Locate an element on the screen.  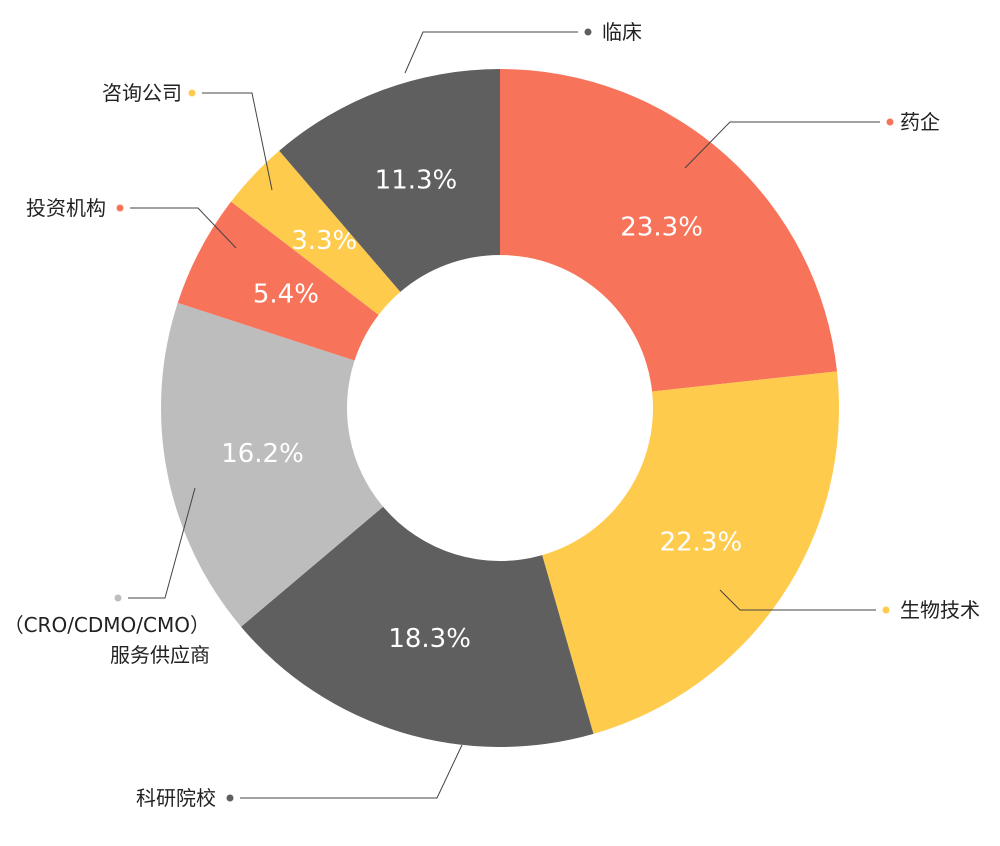
category-label: 药企 is located at coordinates (920, 122).